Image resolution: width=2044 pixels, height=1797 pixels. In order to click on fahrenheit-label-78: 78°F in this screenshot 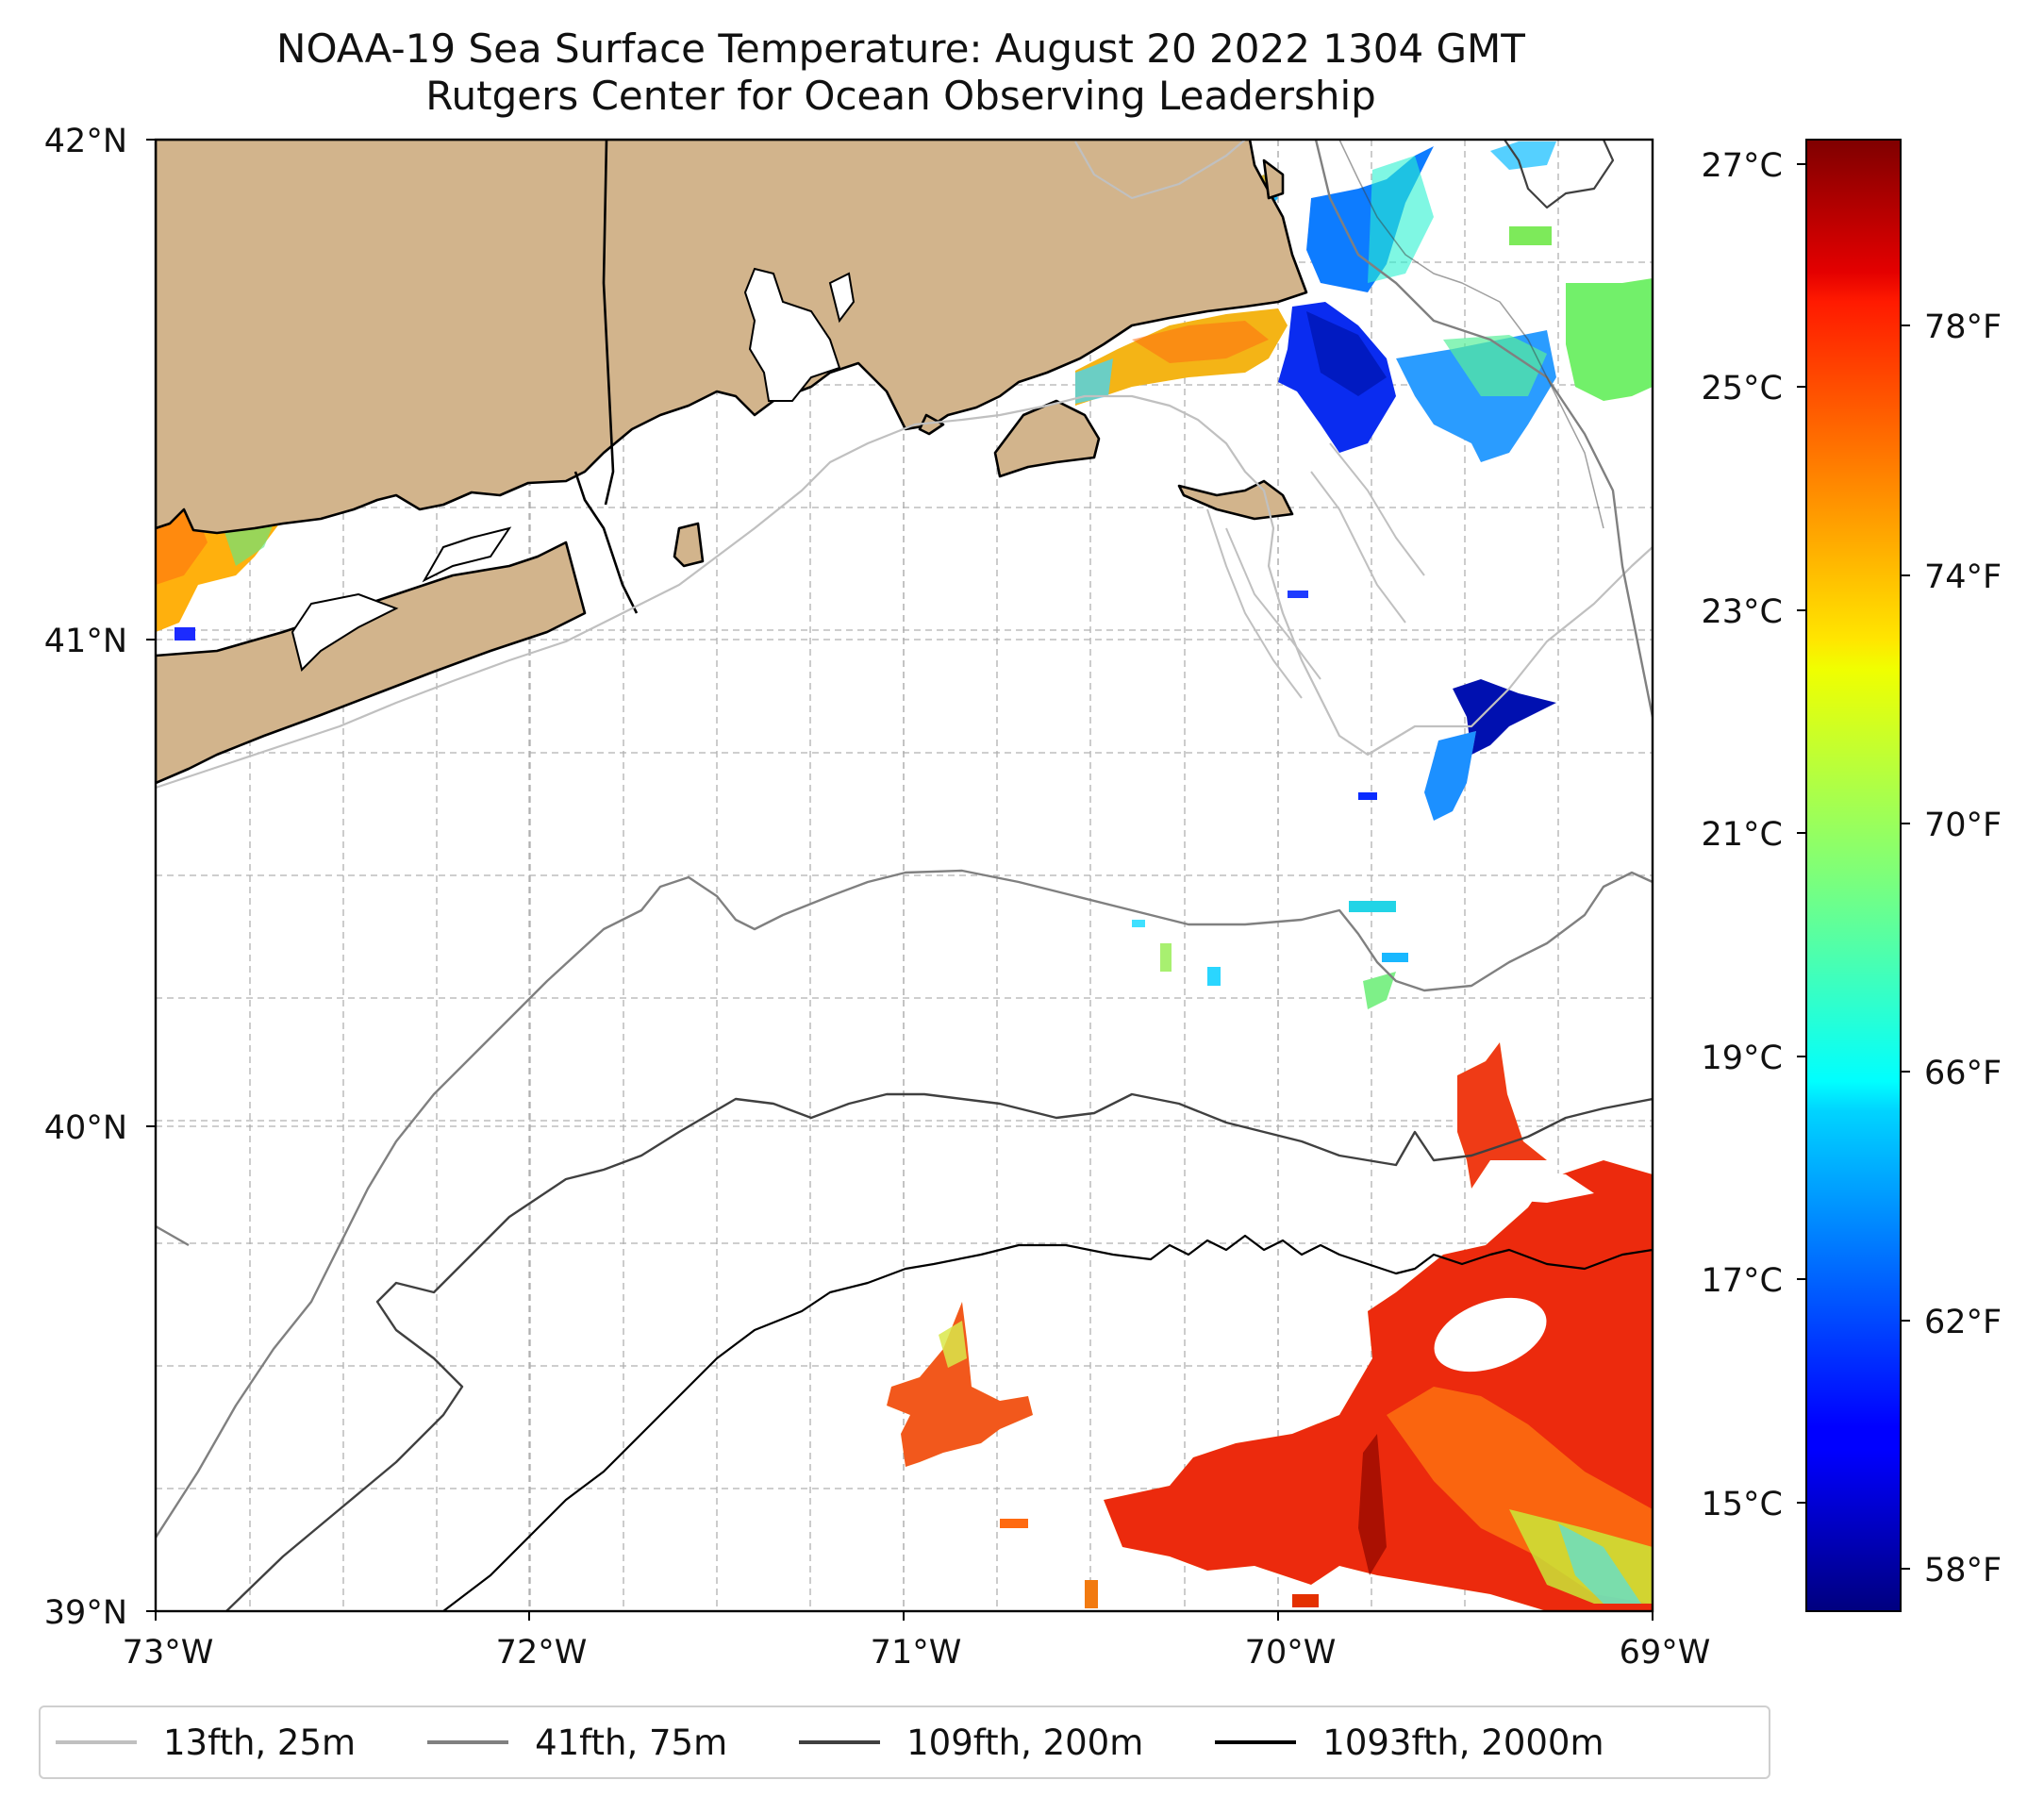, I will do `click(1963, 327)`.